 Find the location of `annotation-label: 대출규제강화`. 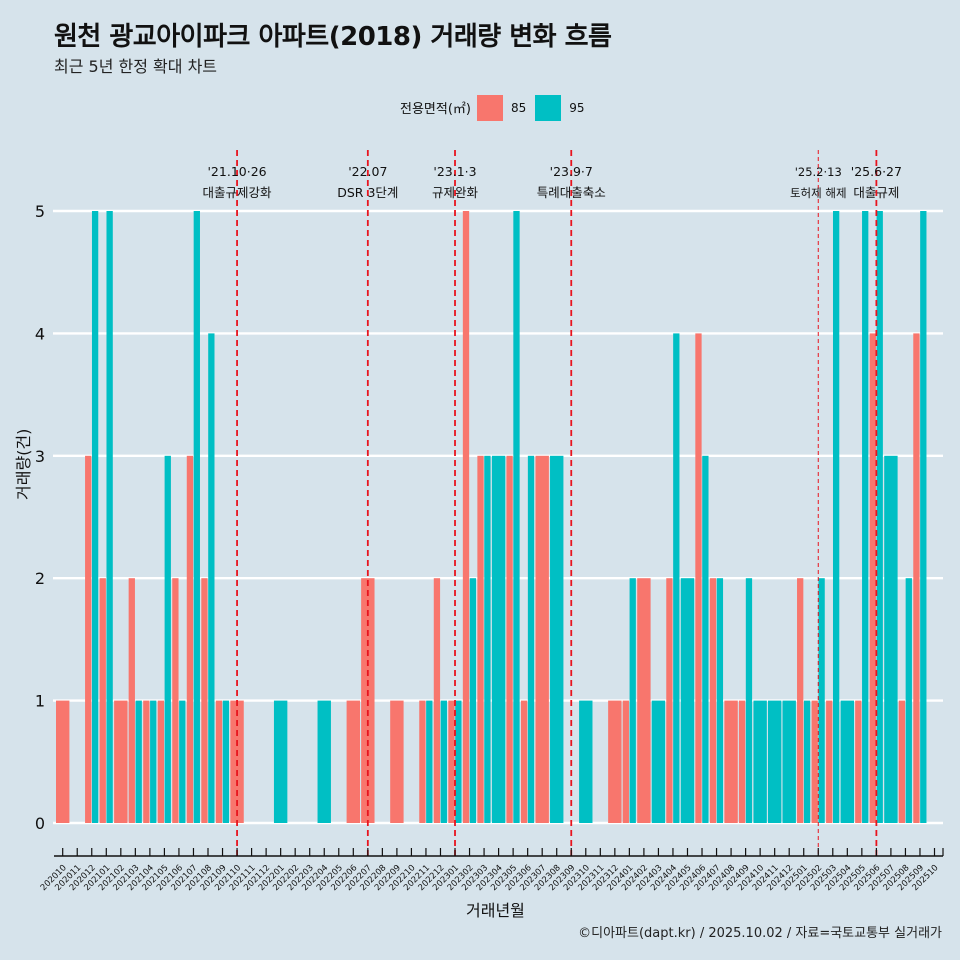

annotation-label: 대출규제강화 is located at coordinates (238, 192).